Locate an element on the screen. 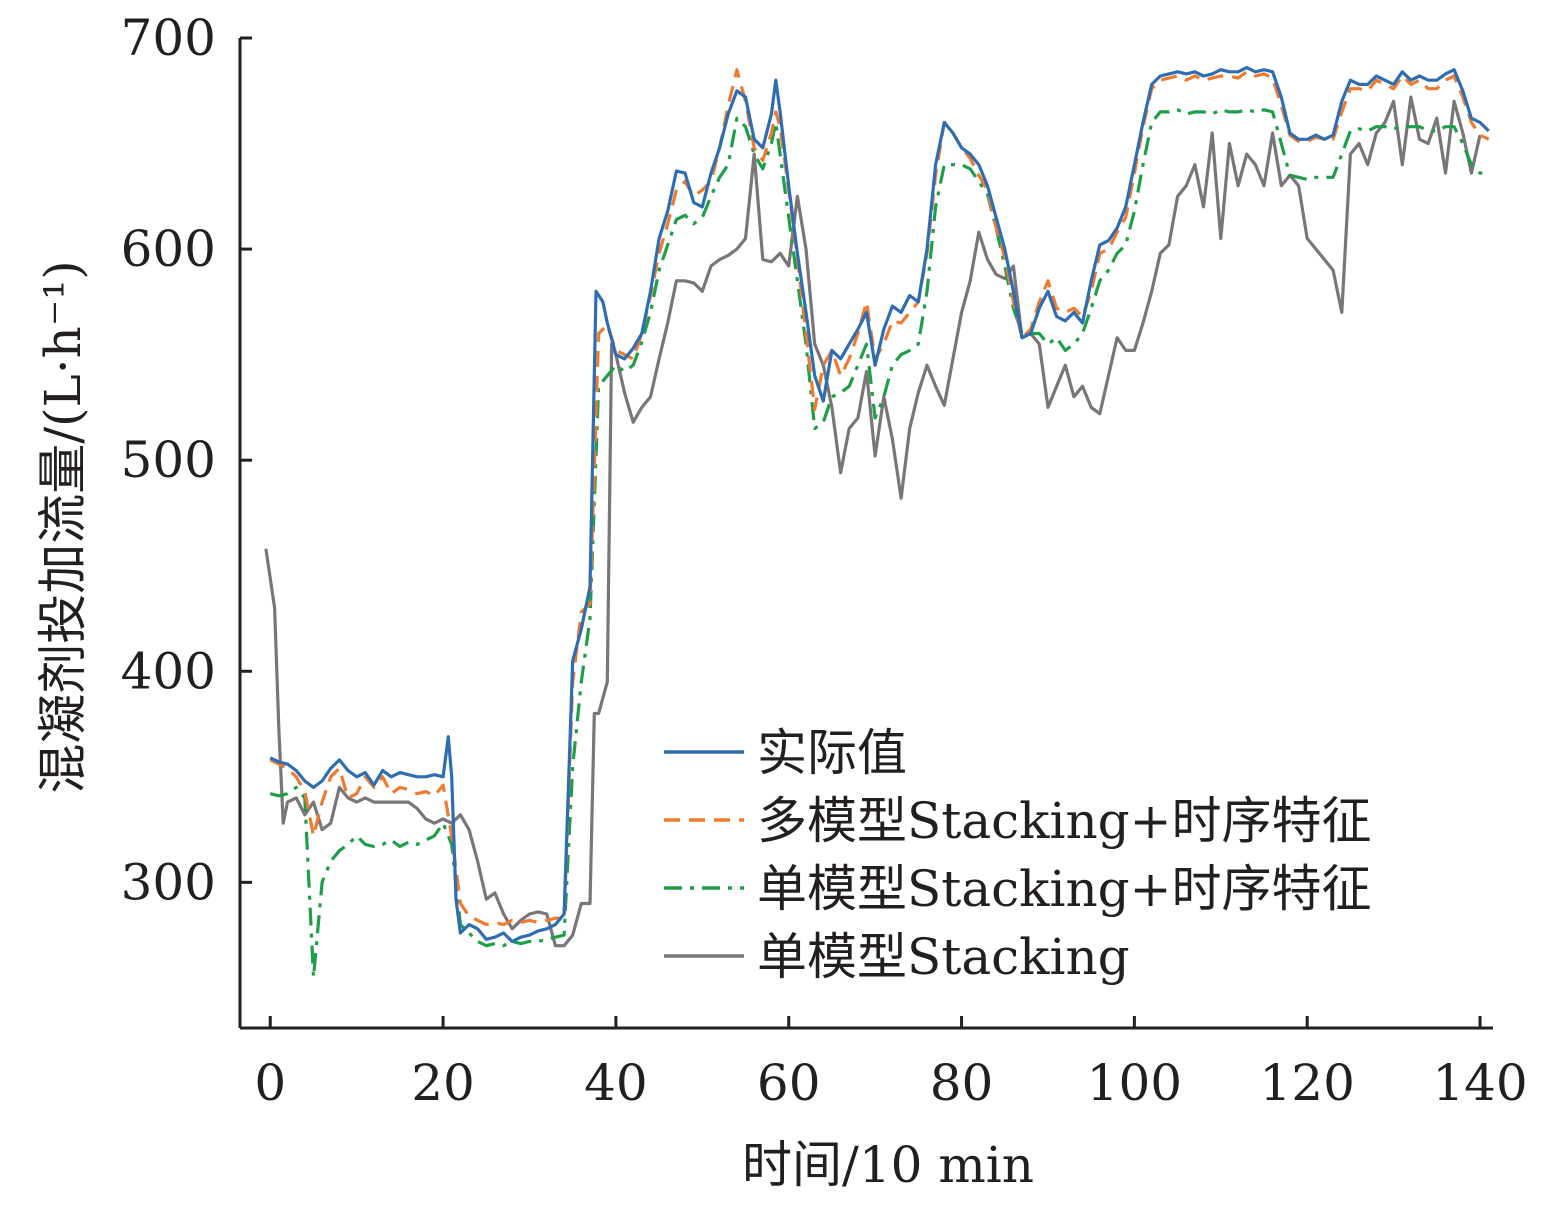 The height and width of the screenshot is (1207, 1545). y-tick-label: 700 is located at coordinates (168, 38).